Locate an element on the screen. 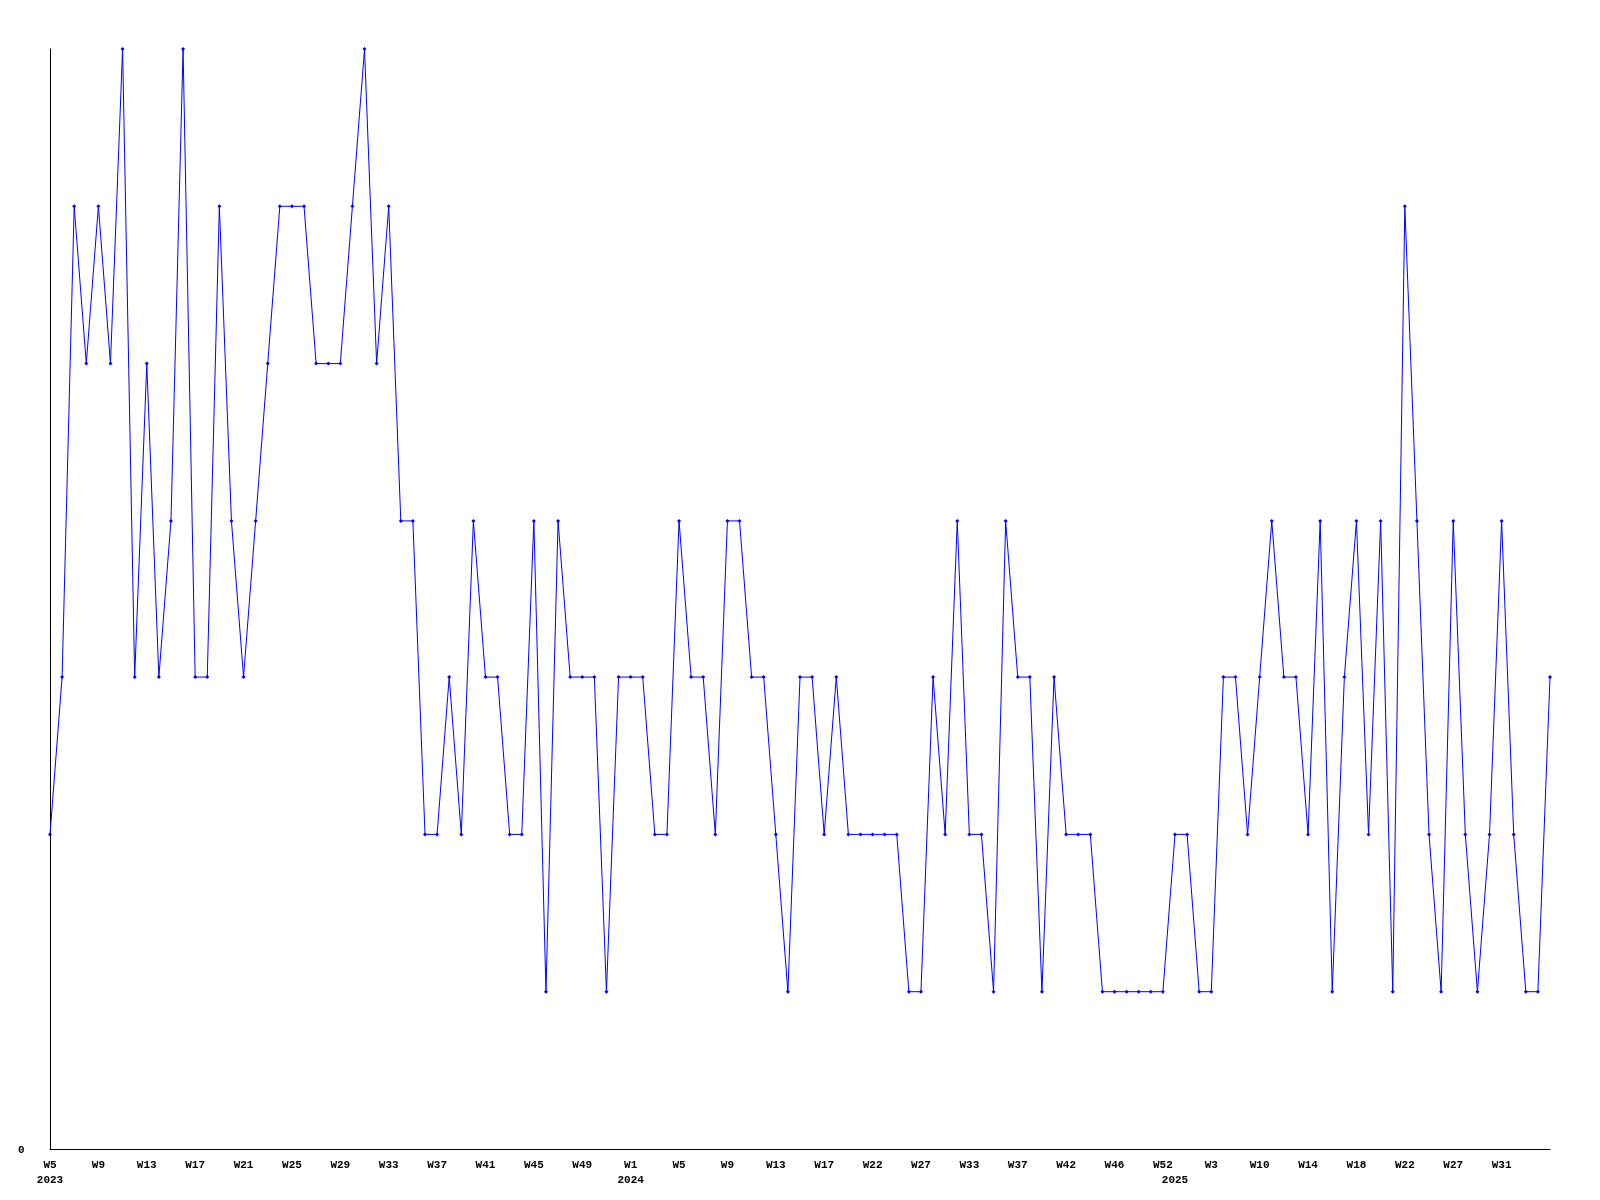 This screenshot has height=1200, width=1600. x-tick-label: W45 is located at coordinates (534, 1164).